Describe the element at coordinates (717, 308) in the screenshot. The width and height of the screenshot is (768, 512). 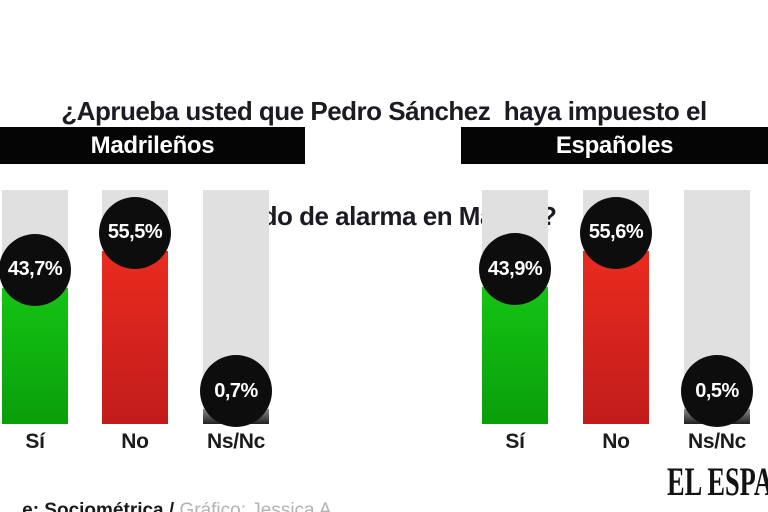
I see `bar-area: 0,5%` at that location.